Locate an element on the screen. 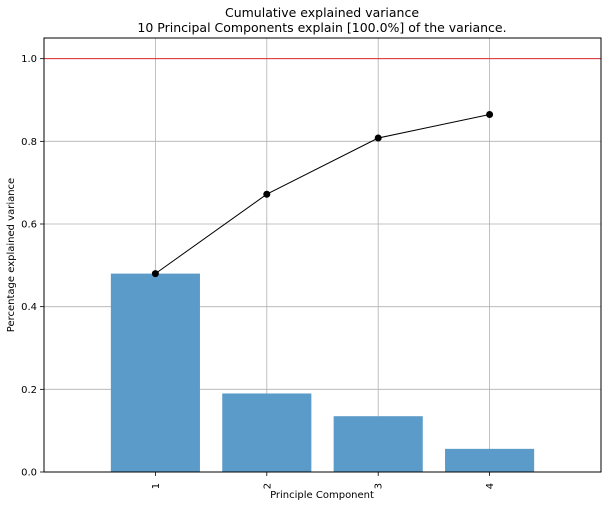 The height and width of the screenshot is (507, 609). x-tick-label: 1 is located at coordinates (156, 486).